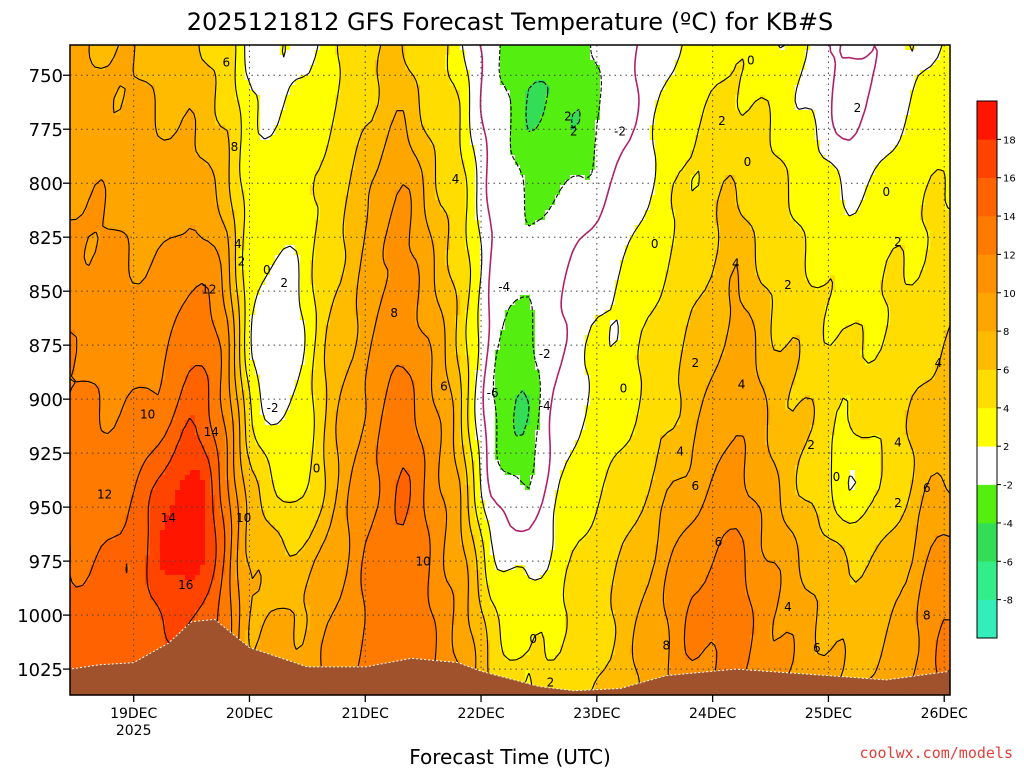  Describe the element at coordinates (273, 408) in the screenshot. I see `contour-label: -2` at that location.